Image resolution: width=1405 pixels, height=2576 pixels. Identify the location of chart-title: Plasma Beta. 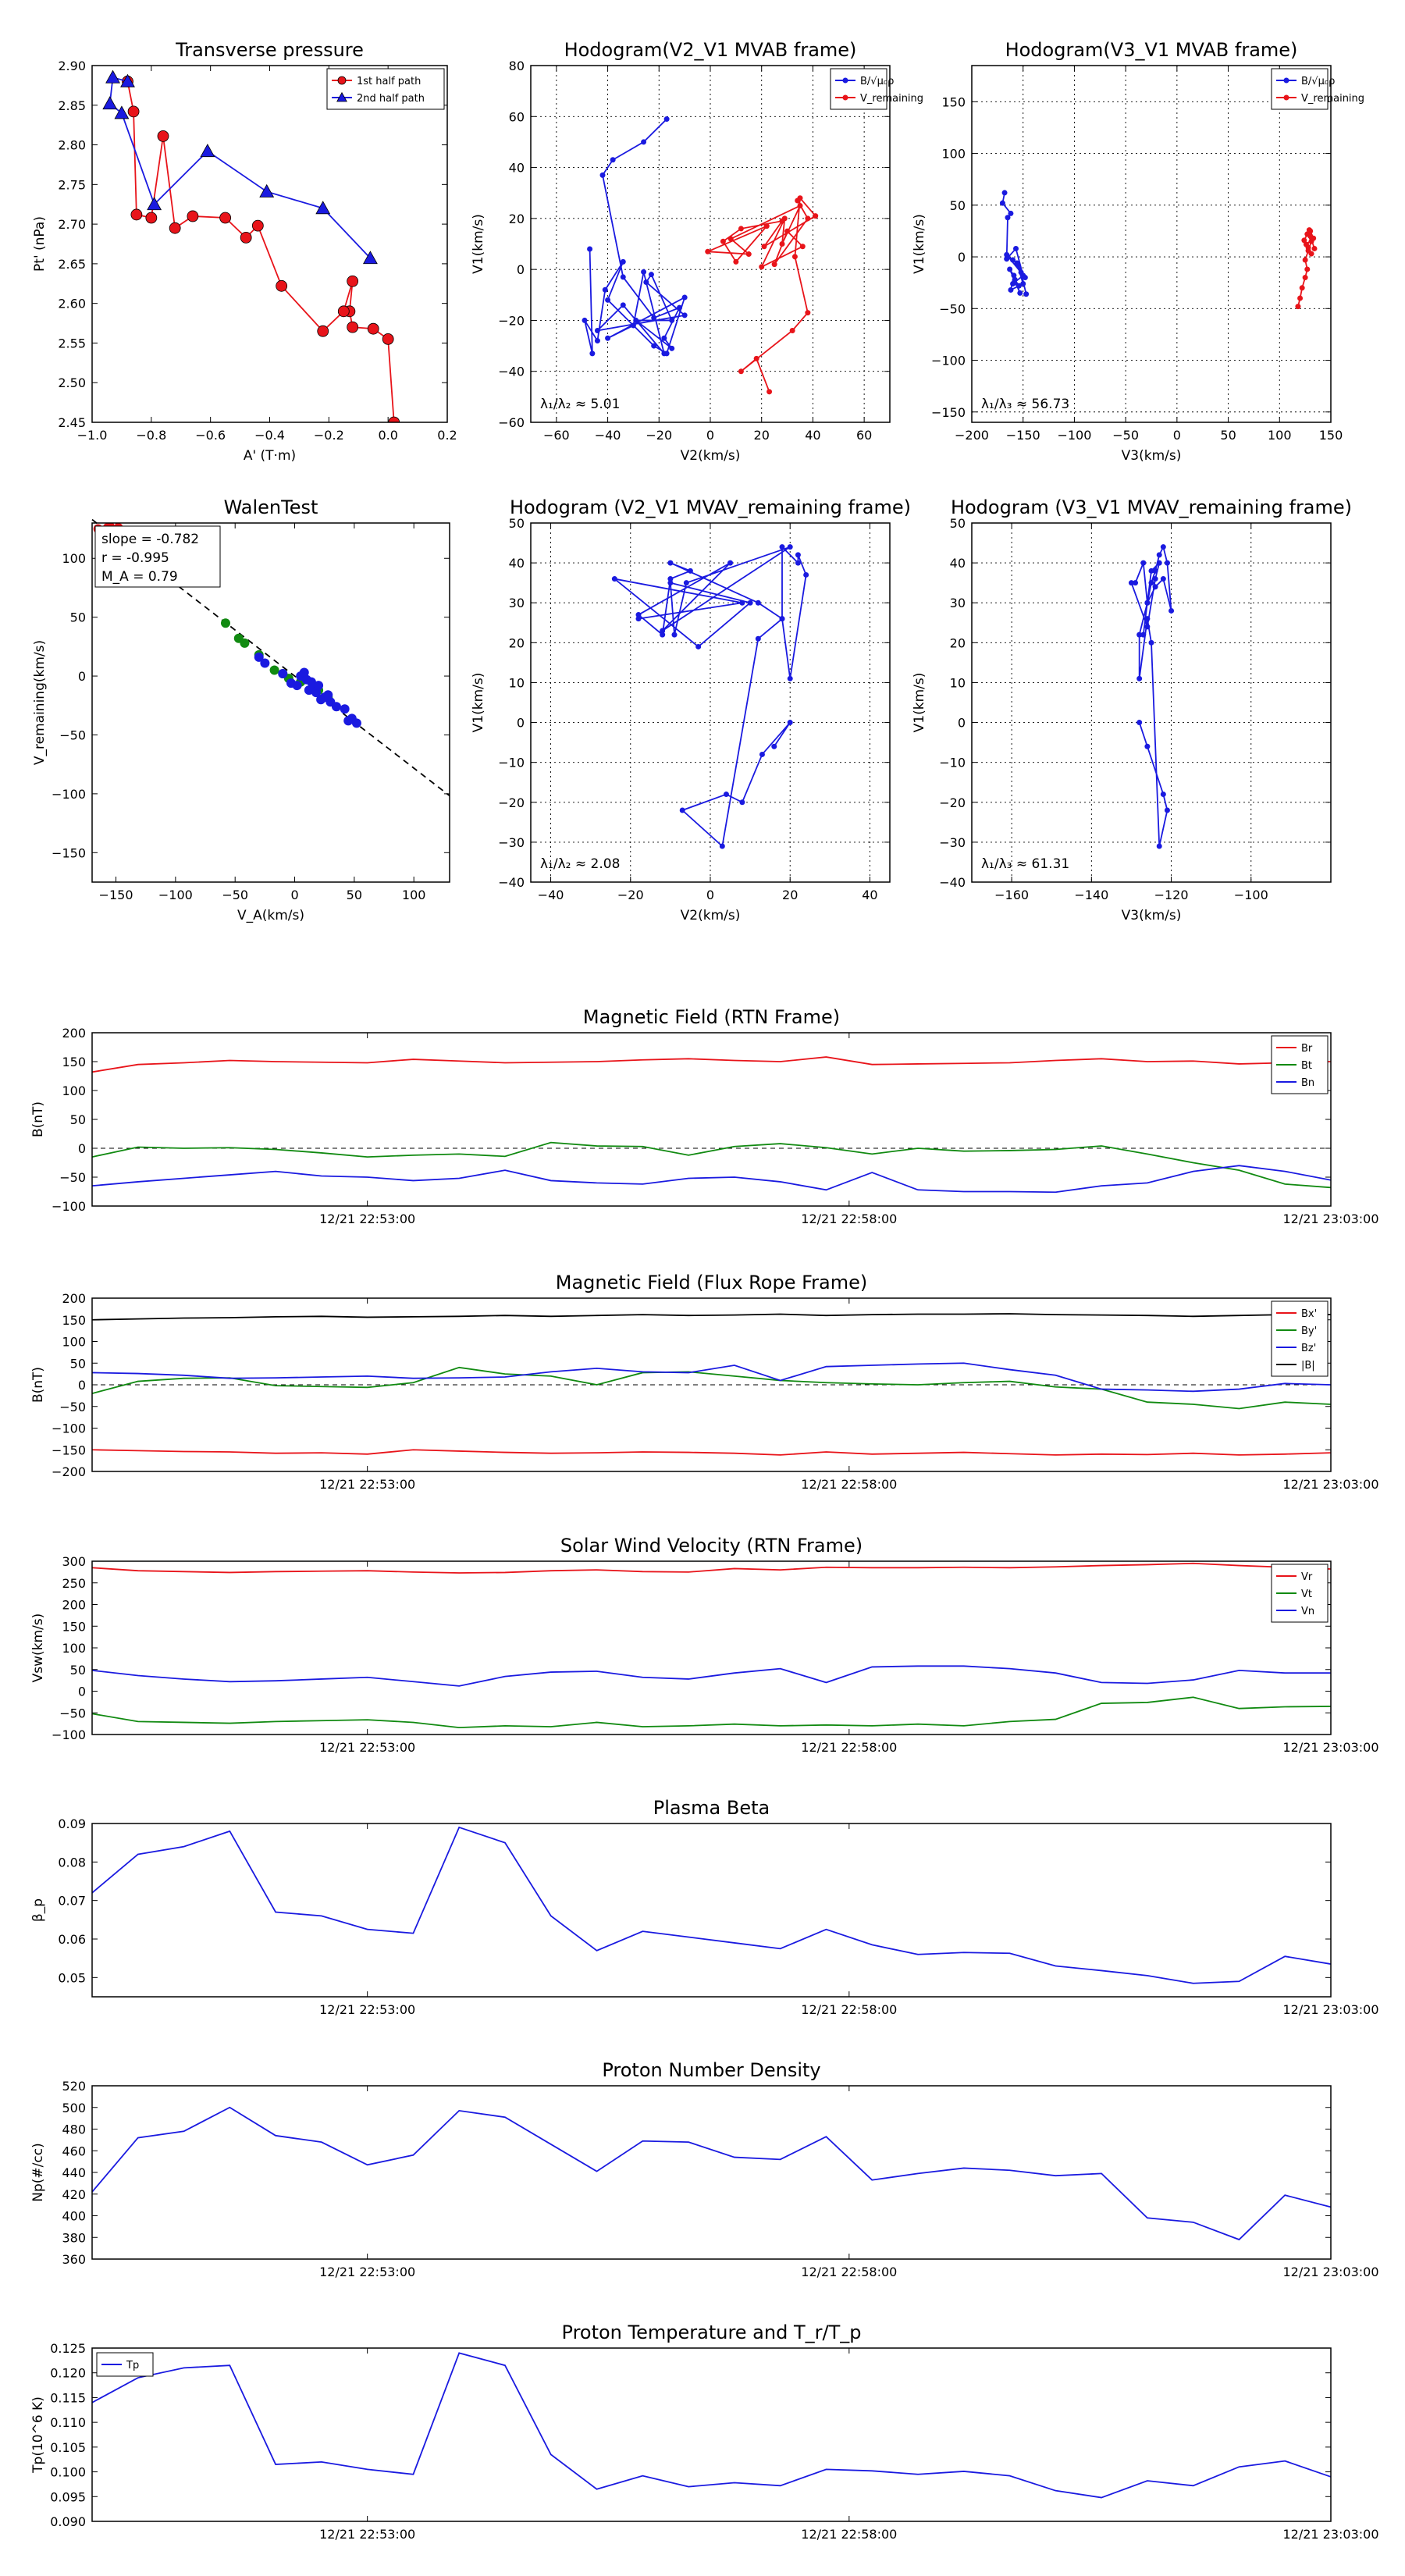
(712, 1808).